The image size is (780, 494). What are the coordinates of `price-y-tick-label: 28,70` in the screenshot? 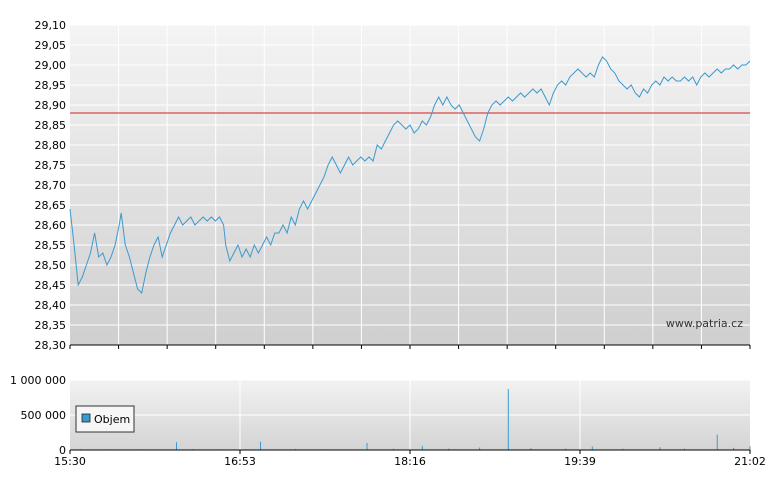 It's located at (51, 185).